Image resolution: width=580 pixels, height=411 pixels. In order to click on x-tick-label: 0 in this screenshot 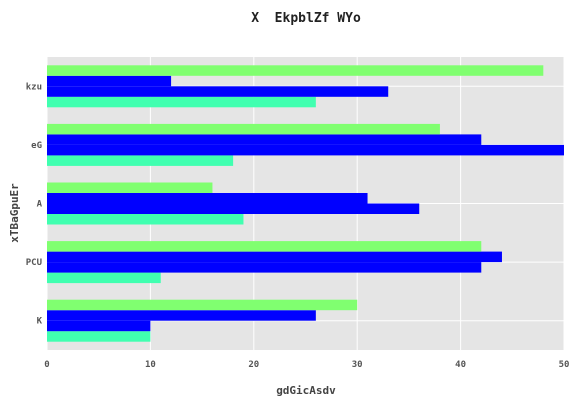, I will do `click(46, 365)`.